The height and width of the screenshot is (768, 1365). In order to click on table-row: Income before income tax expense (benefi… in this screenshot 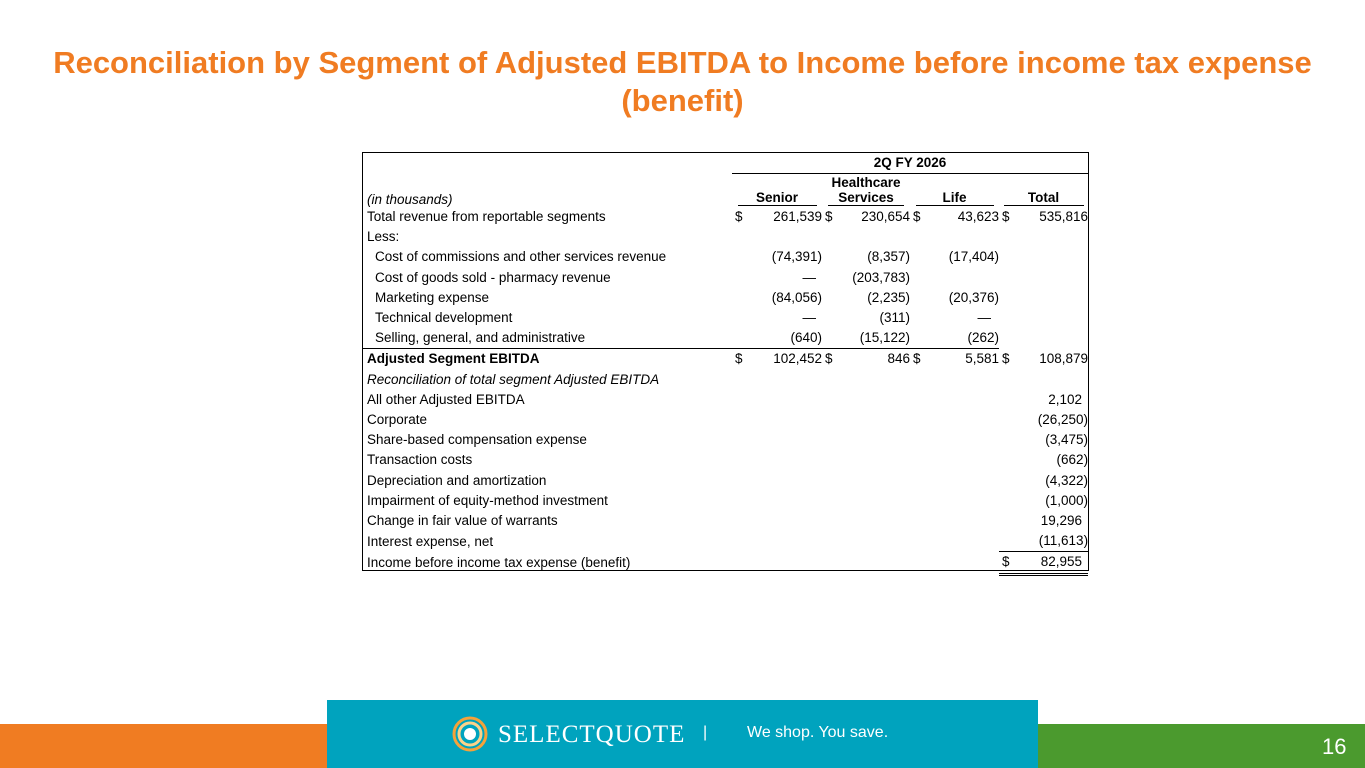, I will do `click(726, 563)`.